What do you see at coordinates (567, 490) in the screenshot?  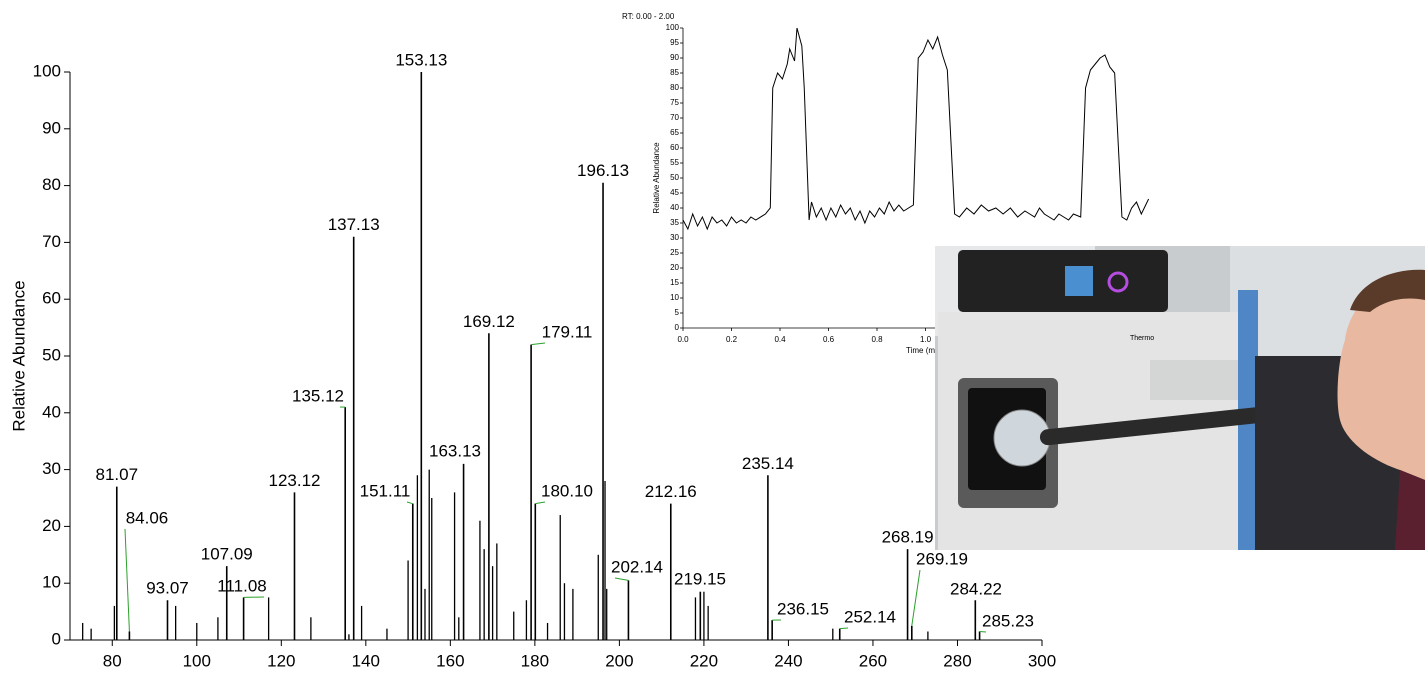 I see `peak-label: 180.10` at bounding box center [567, 490].